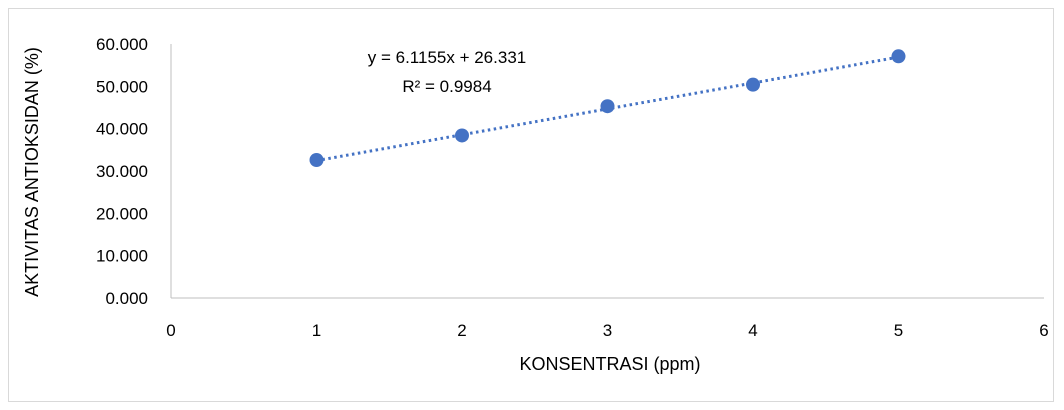 This screenshot has height=410, width=1064. I want to click on x-tick-label: 3, so click(607, 330).